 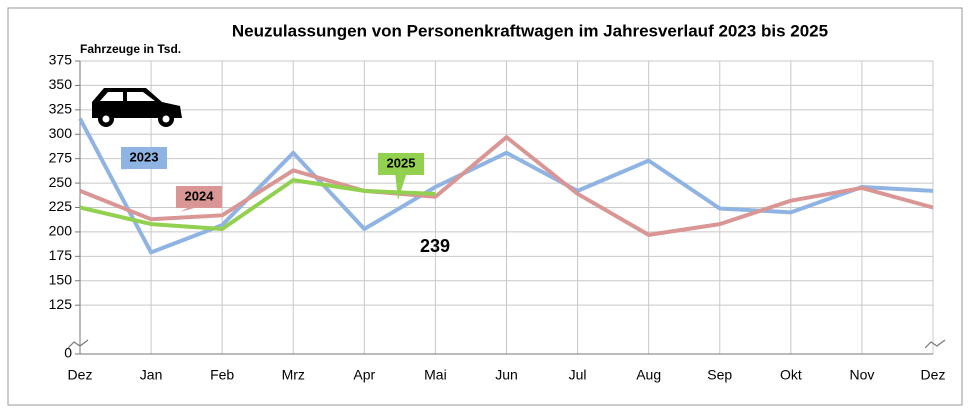 What do you see at coordinates (257, 204) in the screenshot?
I see `series-line` at bounding box center [257, 204].